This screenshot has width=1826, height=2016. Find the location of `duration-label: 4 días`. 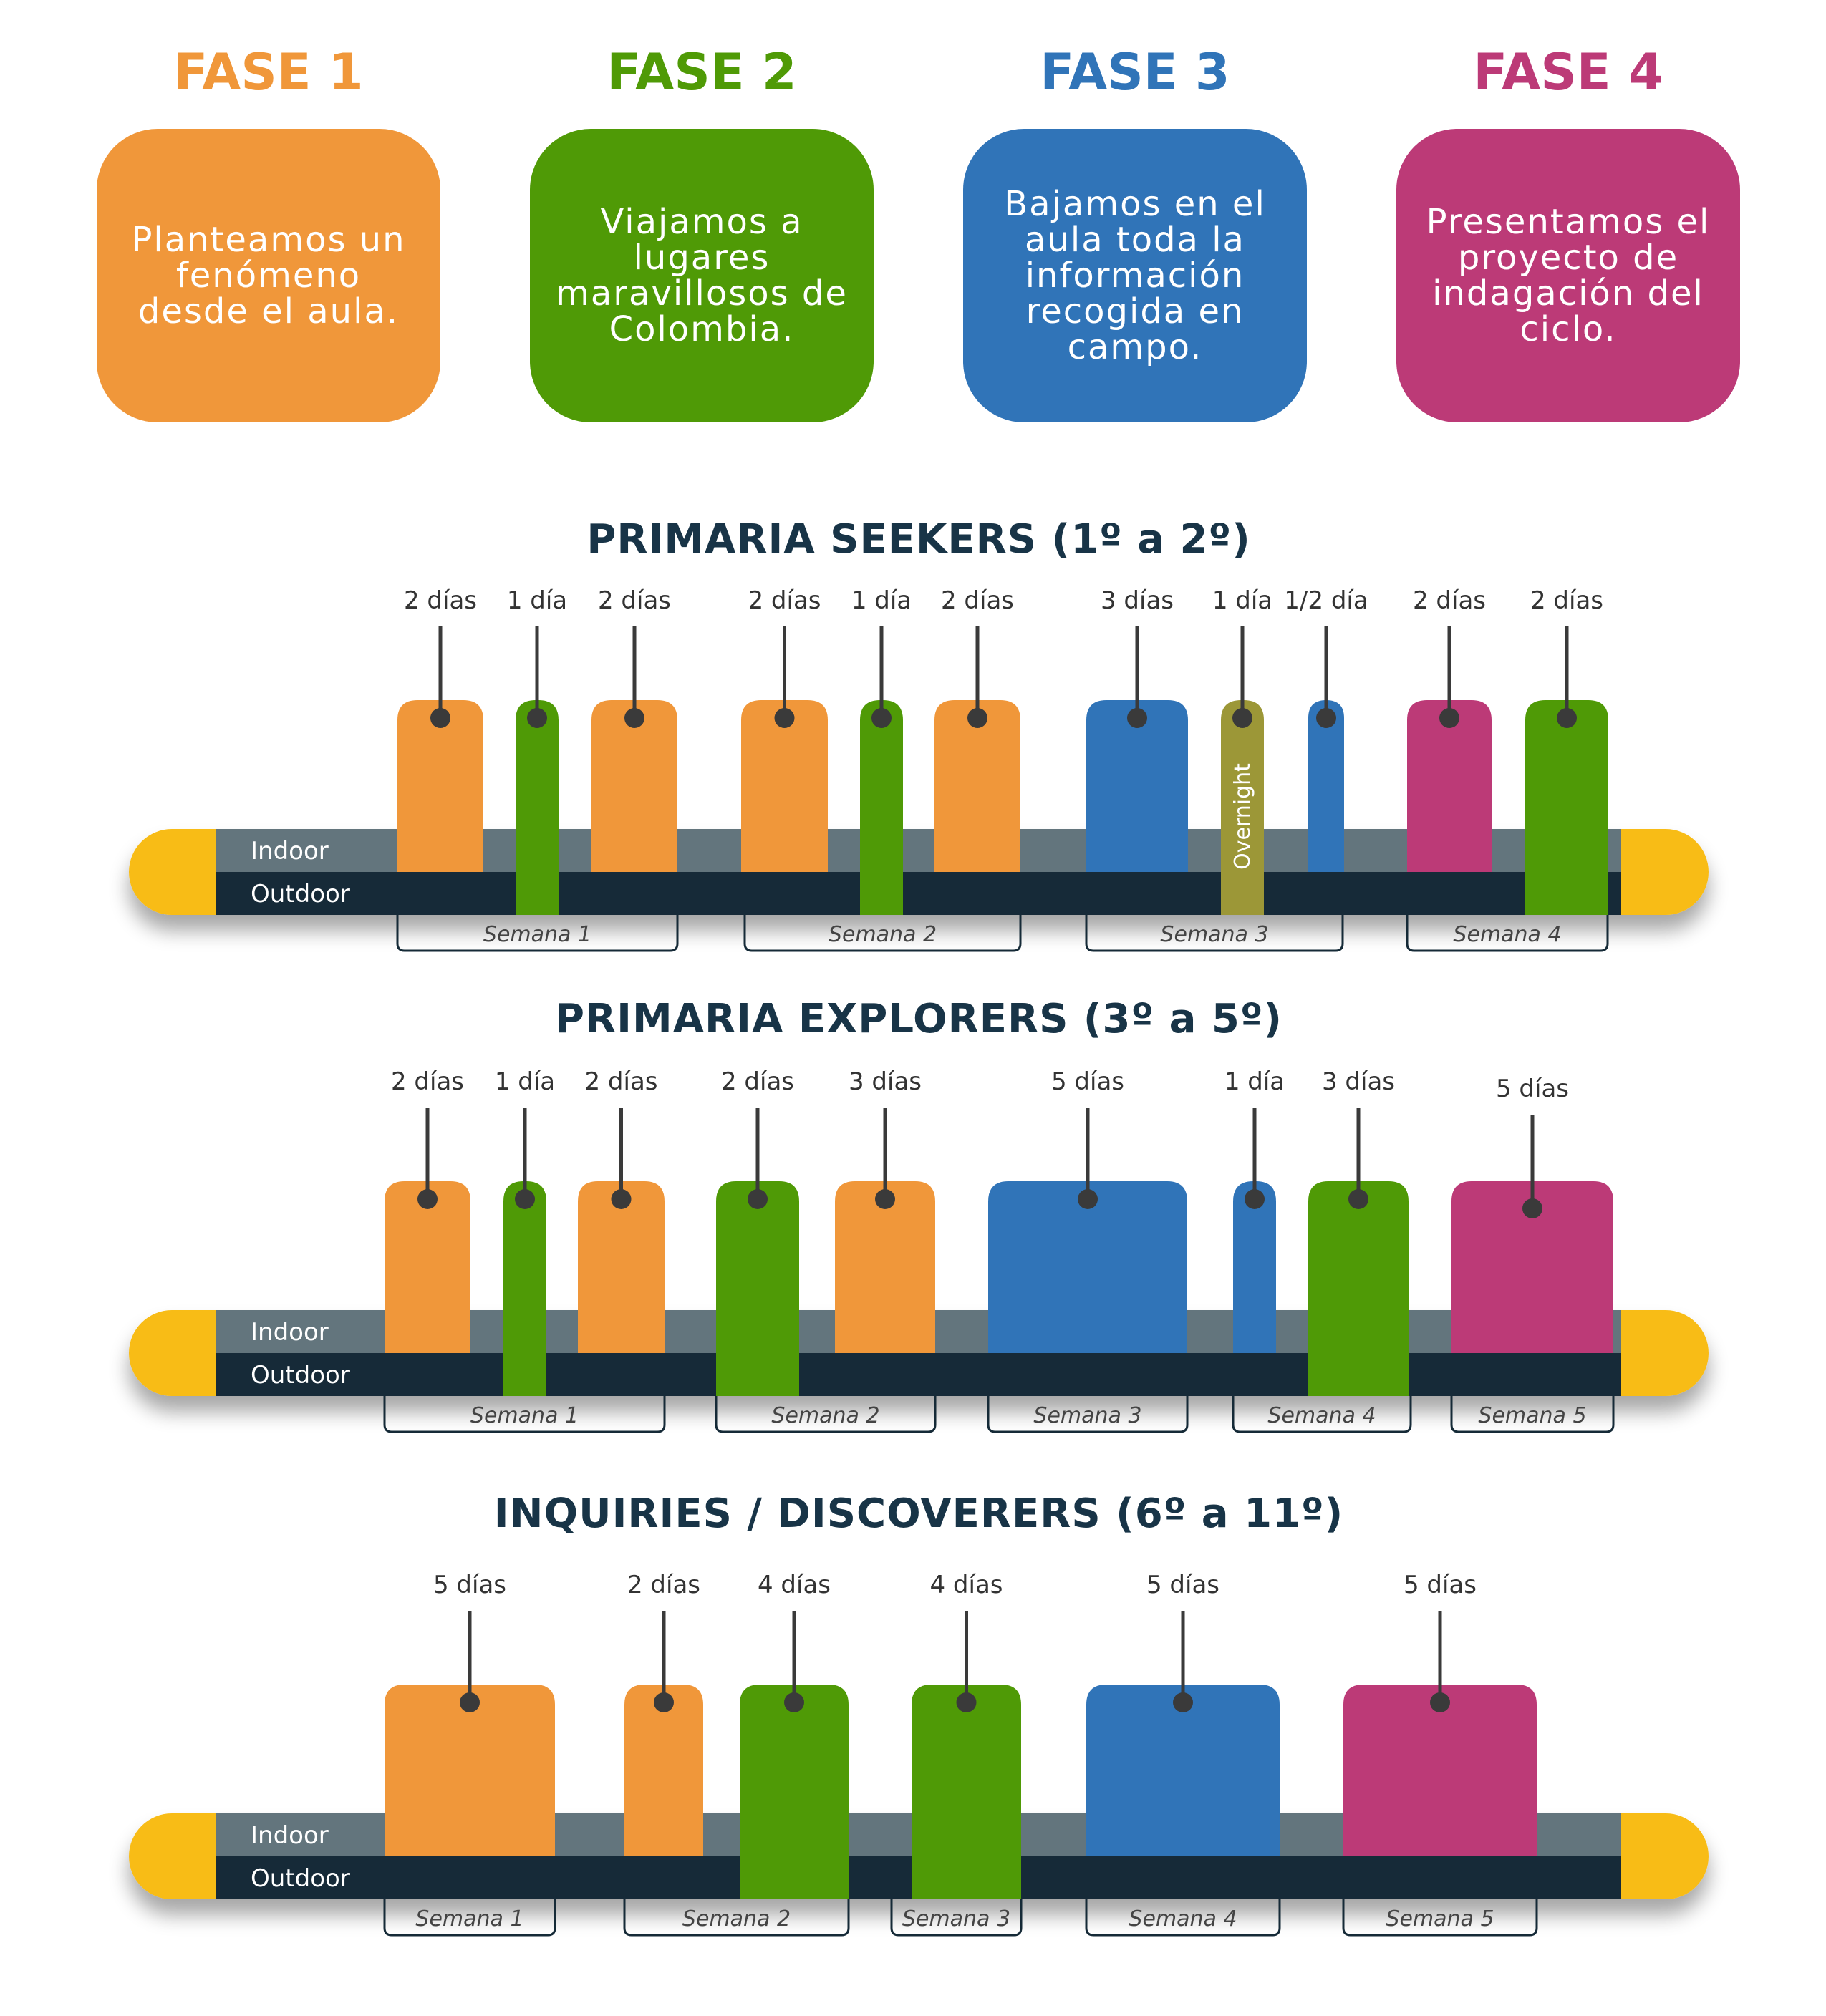

duration-label: 4 días is located at coordinates (966, 1585).